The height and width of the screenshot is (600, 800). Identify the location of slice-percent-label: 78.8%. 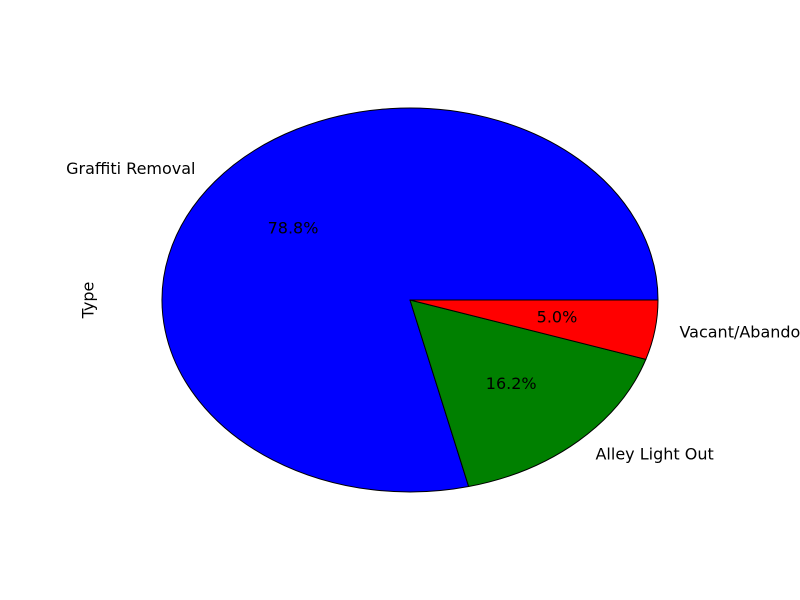
(293, 227).